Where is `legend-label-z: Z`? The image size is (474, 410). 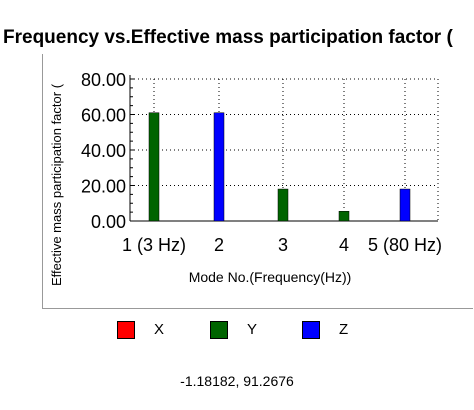
legend-label-z: Z is located at coordinates (344, 329).